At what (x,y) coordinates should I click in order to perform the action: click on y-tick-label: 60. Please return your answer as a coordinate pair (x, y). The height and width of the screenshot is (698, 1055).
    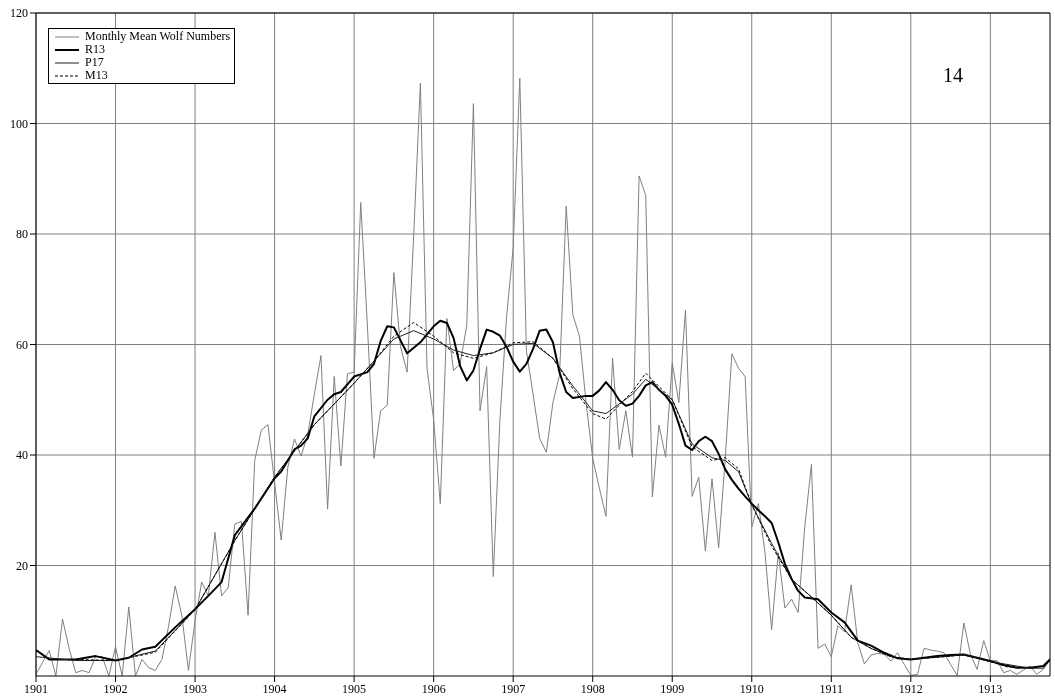
    Looking at the image, I should click on (22, 344).